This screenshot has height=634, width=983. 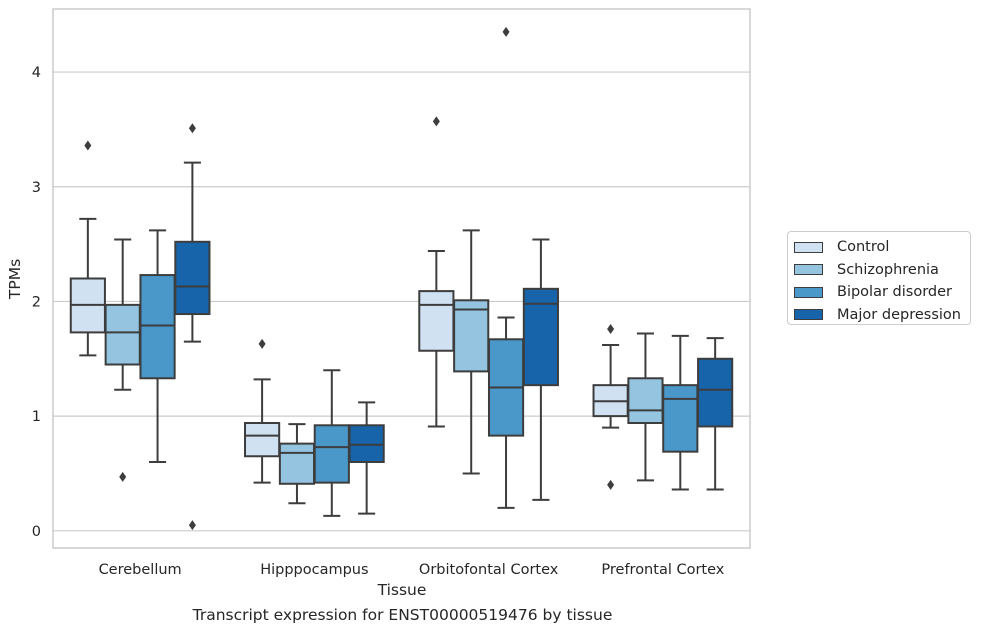 What do you see at coordinates (894, 292) in the screenshot?
I see `legend-label: Bipolar disorder` at bounding box center [894, 292].